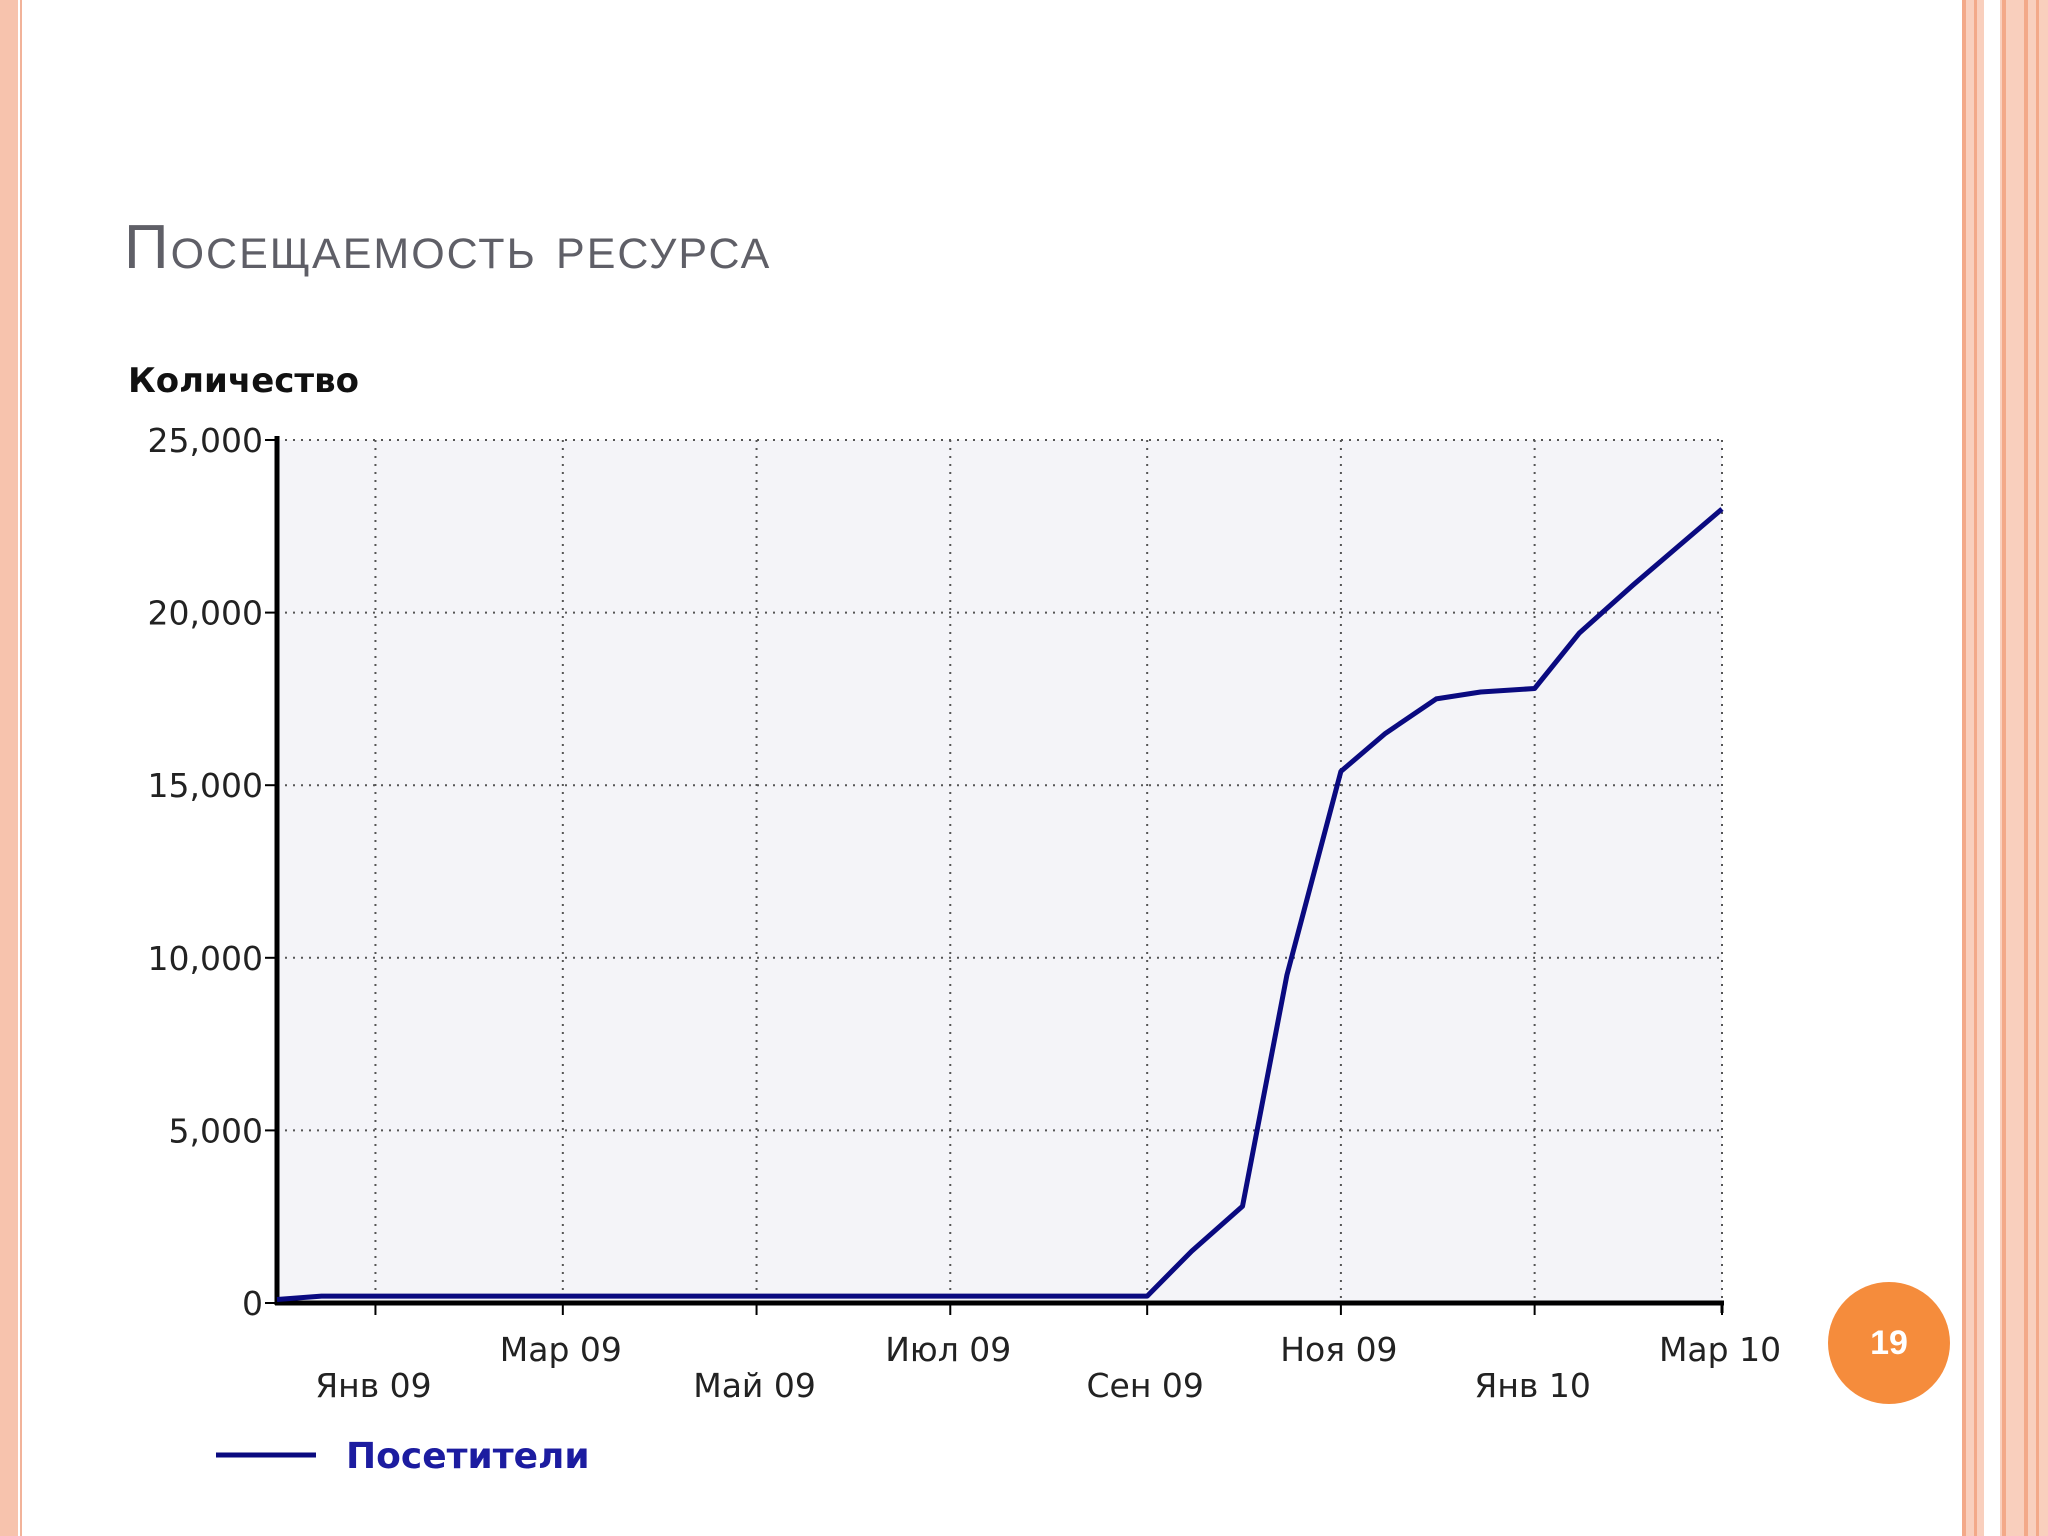 The width and height of the screenshot is (2048, 1536). Describe the element at coordinates (1144, 1385) in the screenshot. I see `x-tick-label: Сен 09` at that location.